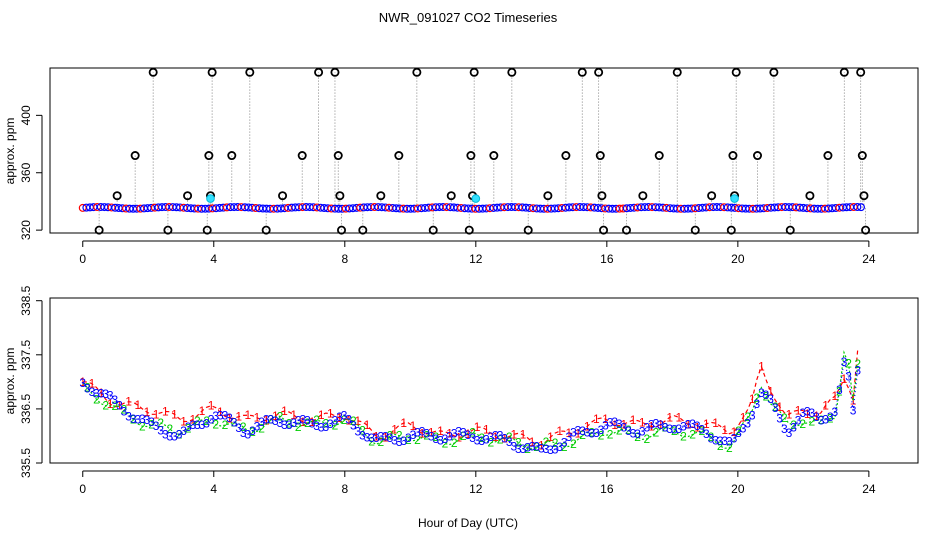  What do you see at coordinates (477, 483) in the screenshot?
I see `bottom-x-axis: 0 4 8 12 16 20 24` at bounding box center [477, 483].